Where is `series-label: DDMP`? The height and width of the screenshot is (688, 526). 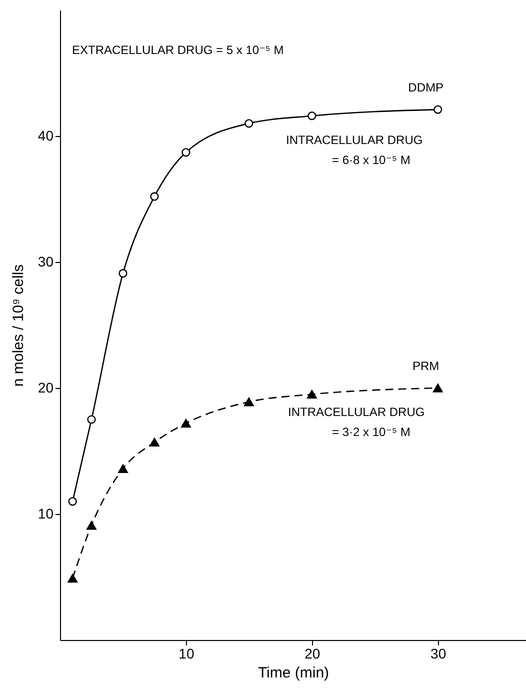 series-label: DDMP is located at coordinates (426, 87).